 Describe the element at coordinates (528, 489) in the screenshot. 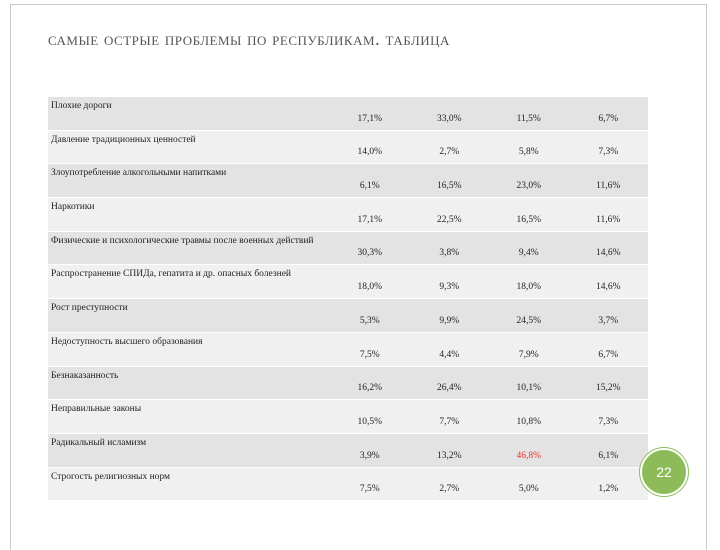

I see `cell-value: 5,0%` at that location.